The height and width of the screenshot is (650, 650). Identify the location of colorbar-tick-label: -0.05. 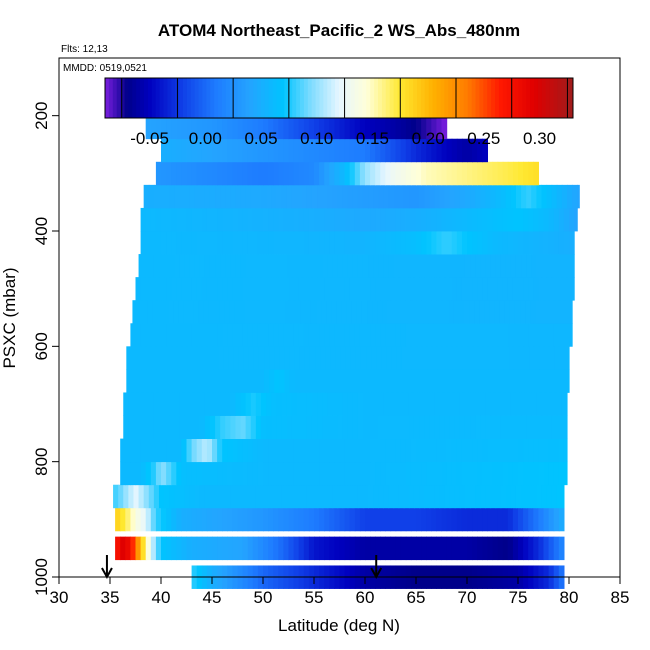
(149, 138).